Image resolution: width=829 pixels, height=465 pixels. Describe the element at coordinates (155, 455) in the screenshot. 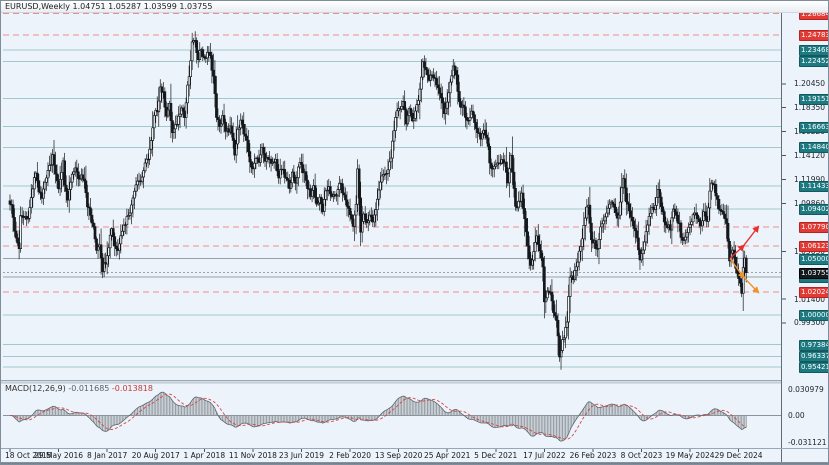

I see `date-tick-label: 20 Aug 2017` at that location.